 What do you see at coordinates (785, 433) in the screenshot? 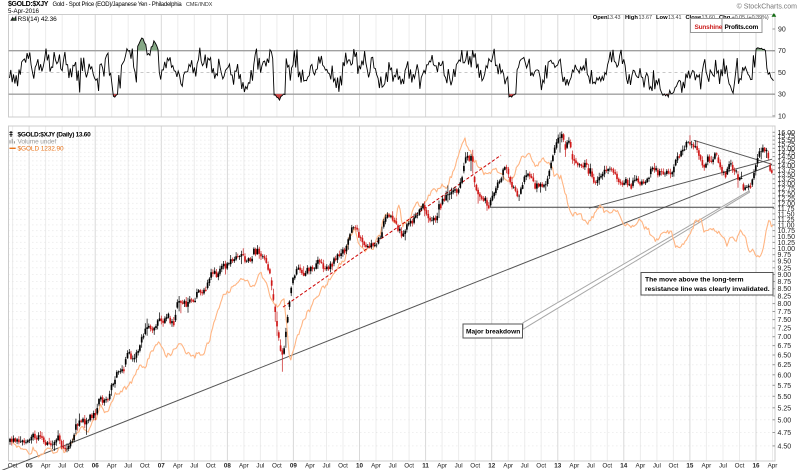
I see `svg-text: 4.75` at bounding box center [785, 433].